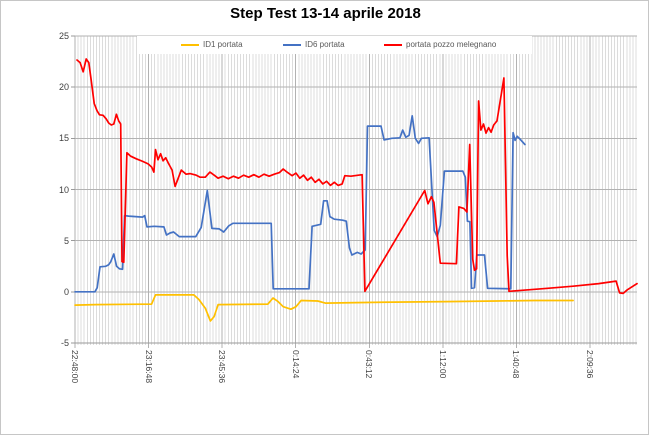  I want to click on x-axis-tick-label: 23:16:48, so click(148, 367).